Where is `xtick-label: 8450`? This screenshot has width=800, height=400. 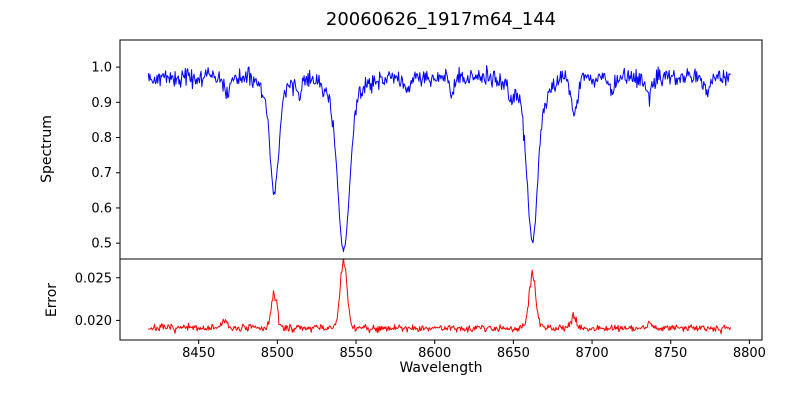
xtick-label: 8450 is located at coordinates (198, 353).